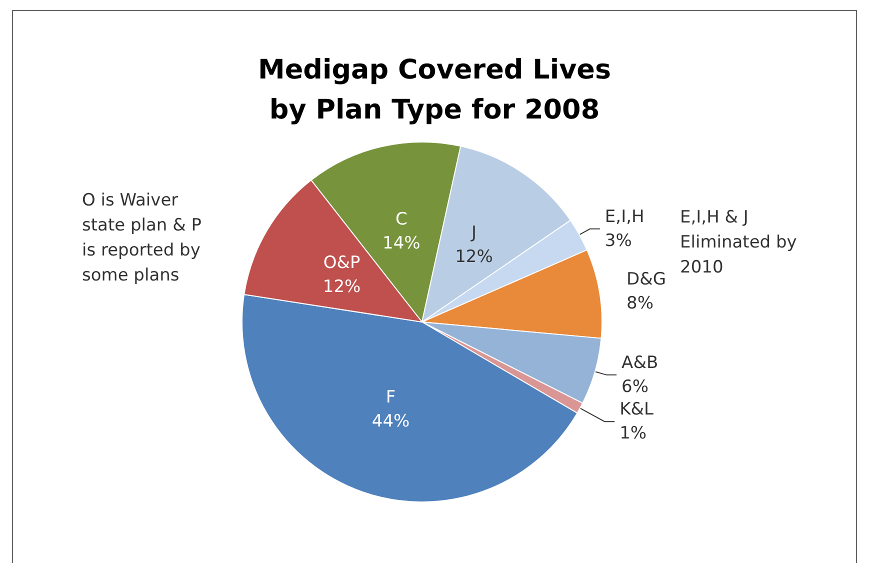 Image resolution: width=869 pixels, height=563 pixels. Describe the element at coordinates (391, 422) in the screenshot. I see `data-label: 44%` at that location.